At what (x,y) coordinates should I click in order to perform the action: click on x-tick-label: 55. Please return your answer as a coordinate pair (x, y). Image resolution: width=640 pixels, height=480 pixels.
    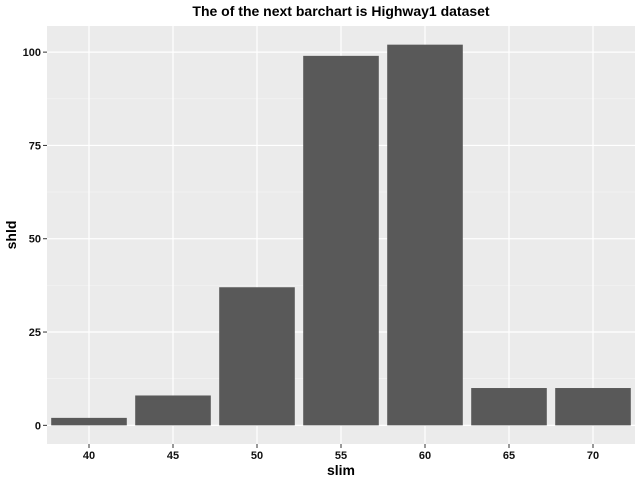
    Looking at the image, I should click on (341, 456).